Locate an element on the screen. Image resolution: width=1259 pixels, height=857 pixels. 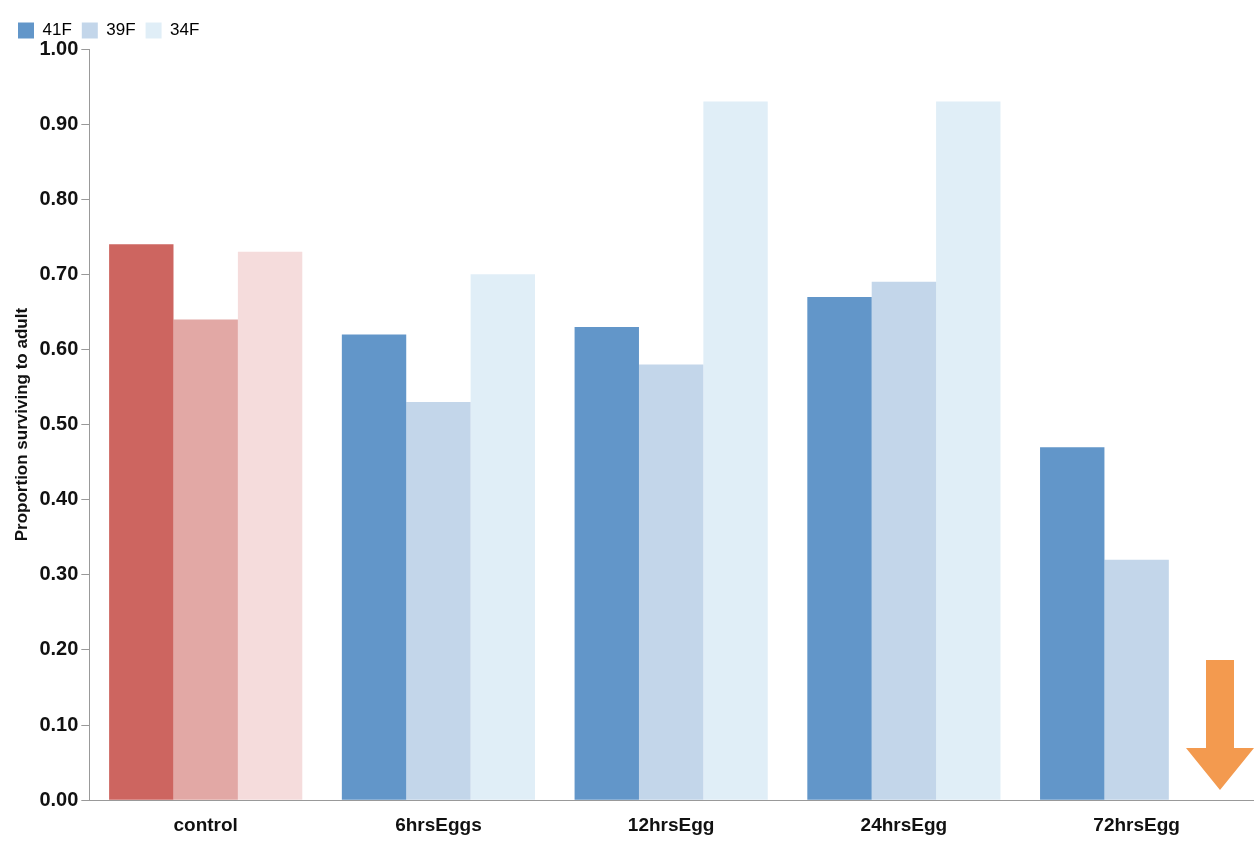
x-tick-label: 24hrsEgg is located at coordinates (904, 824).